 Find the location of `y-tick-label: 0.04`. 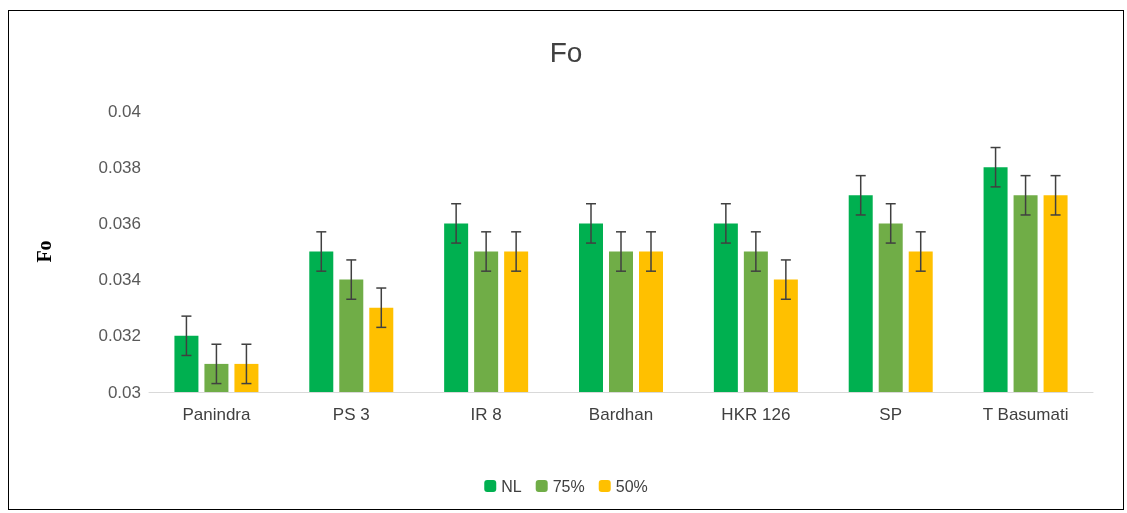

y-tick-label: 0.04 is located at coordinates (124, 111).